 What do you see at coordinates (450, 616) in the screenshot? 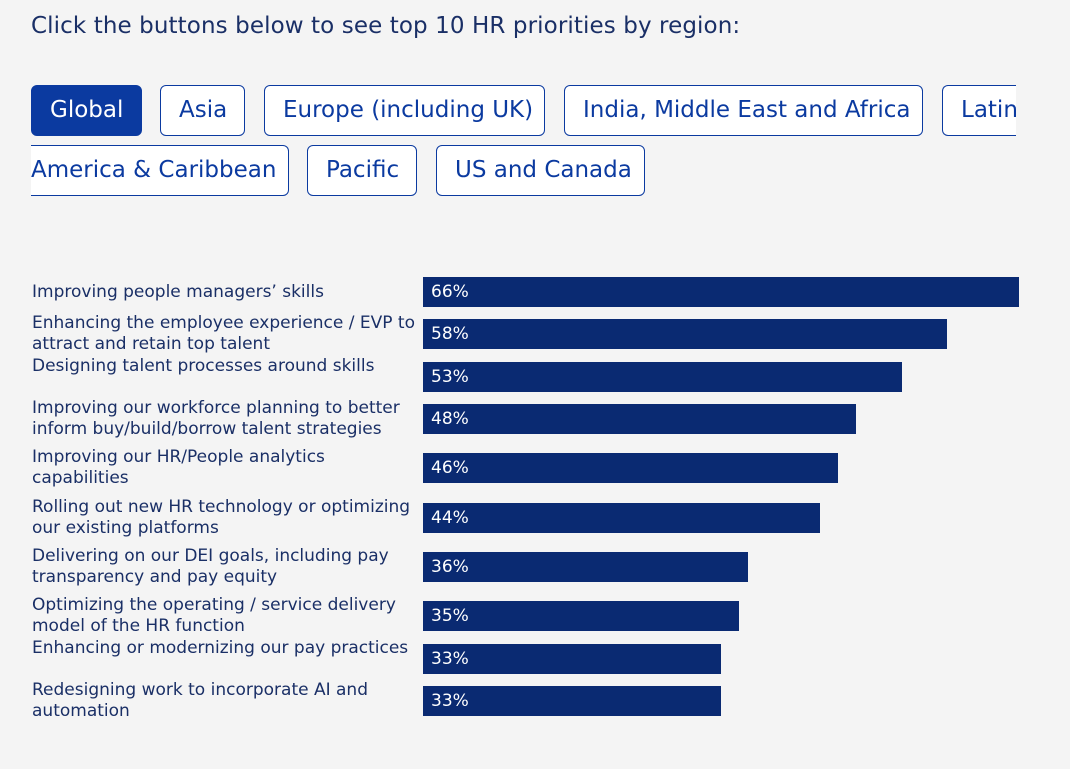
I see `bar-value-label: 35%` at bounding box center [450, 616].